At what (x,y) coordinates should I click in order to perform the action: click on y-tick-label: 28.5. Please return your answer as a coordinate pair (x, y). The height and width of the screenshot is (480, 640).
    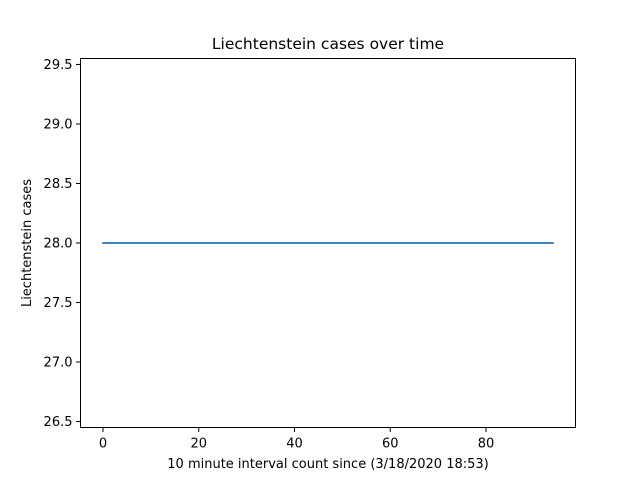
    Looking at the image, I should click on (58, 184).